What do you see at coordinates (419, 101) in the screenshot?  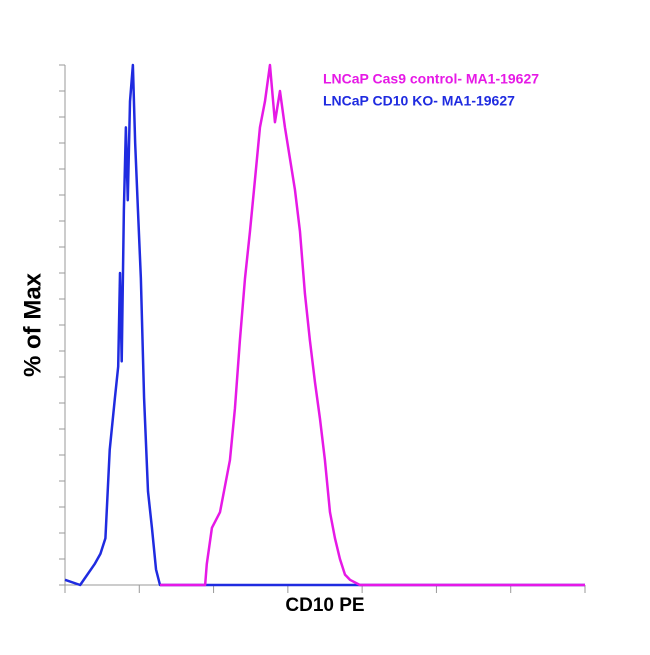 I see `legend-entry: LNCaP CD10 KO- MA1-19627` at bounding box center [419, 101].